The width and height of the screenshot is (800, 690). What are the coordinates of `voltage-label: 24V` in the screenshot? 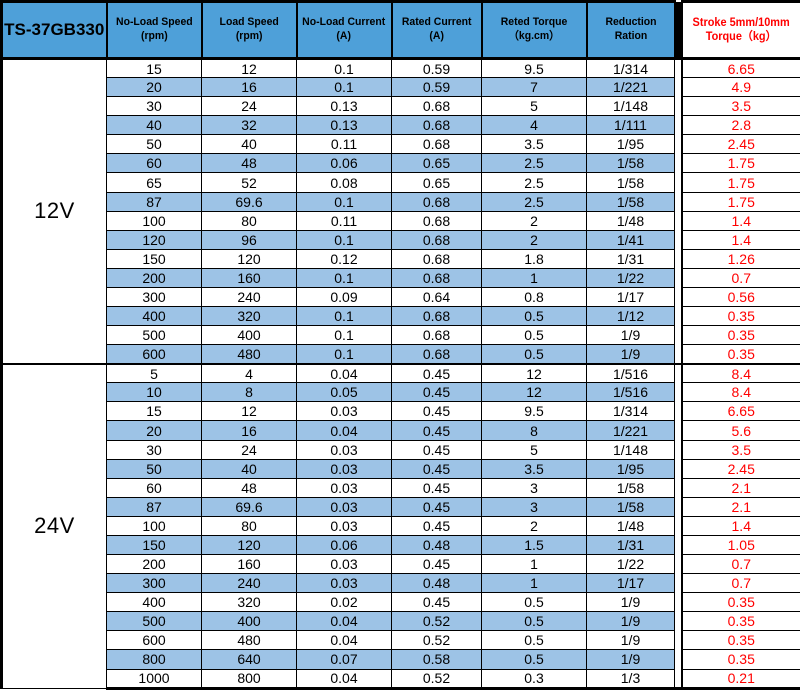 It's located at (53, 525).